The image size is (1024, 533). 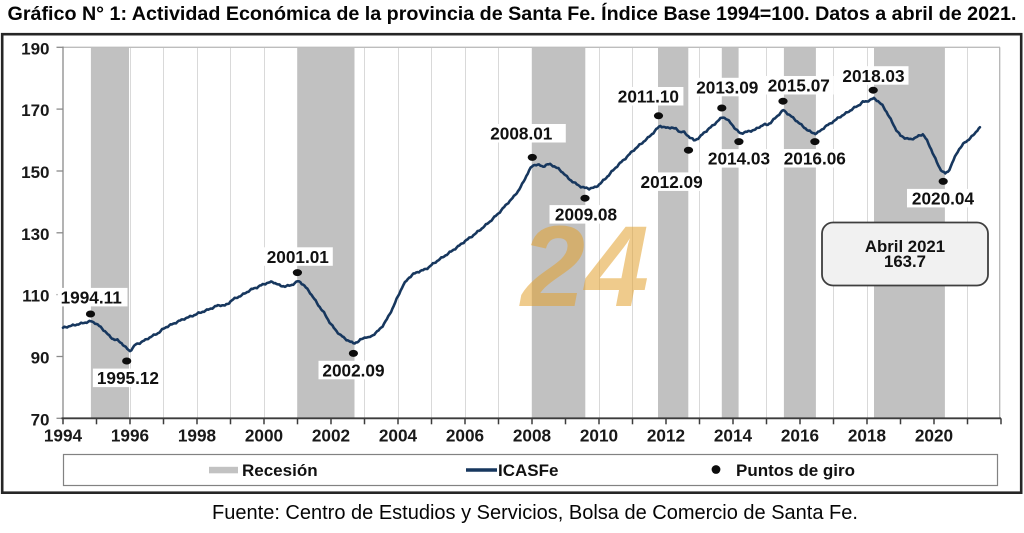 I want to click on svg-text: 2011.10, so click(x=648, y=97).